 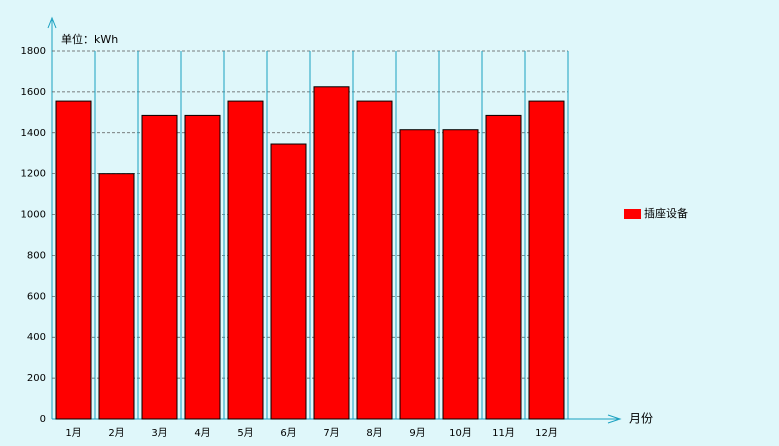 I want to click on x-tick-label: 7月, so click(x=331, y=433).